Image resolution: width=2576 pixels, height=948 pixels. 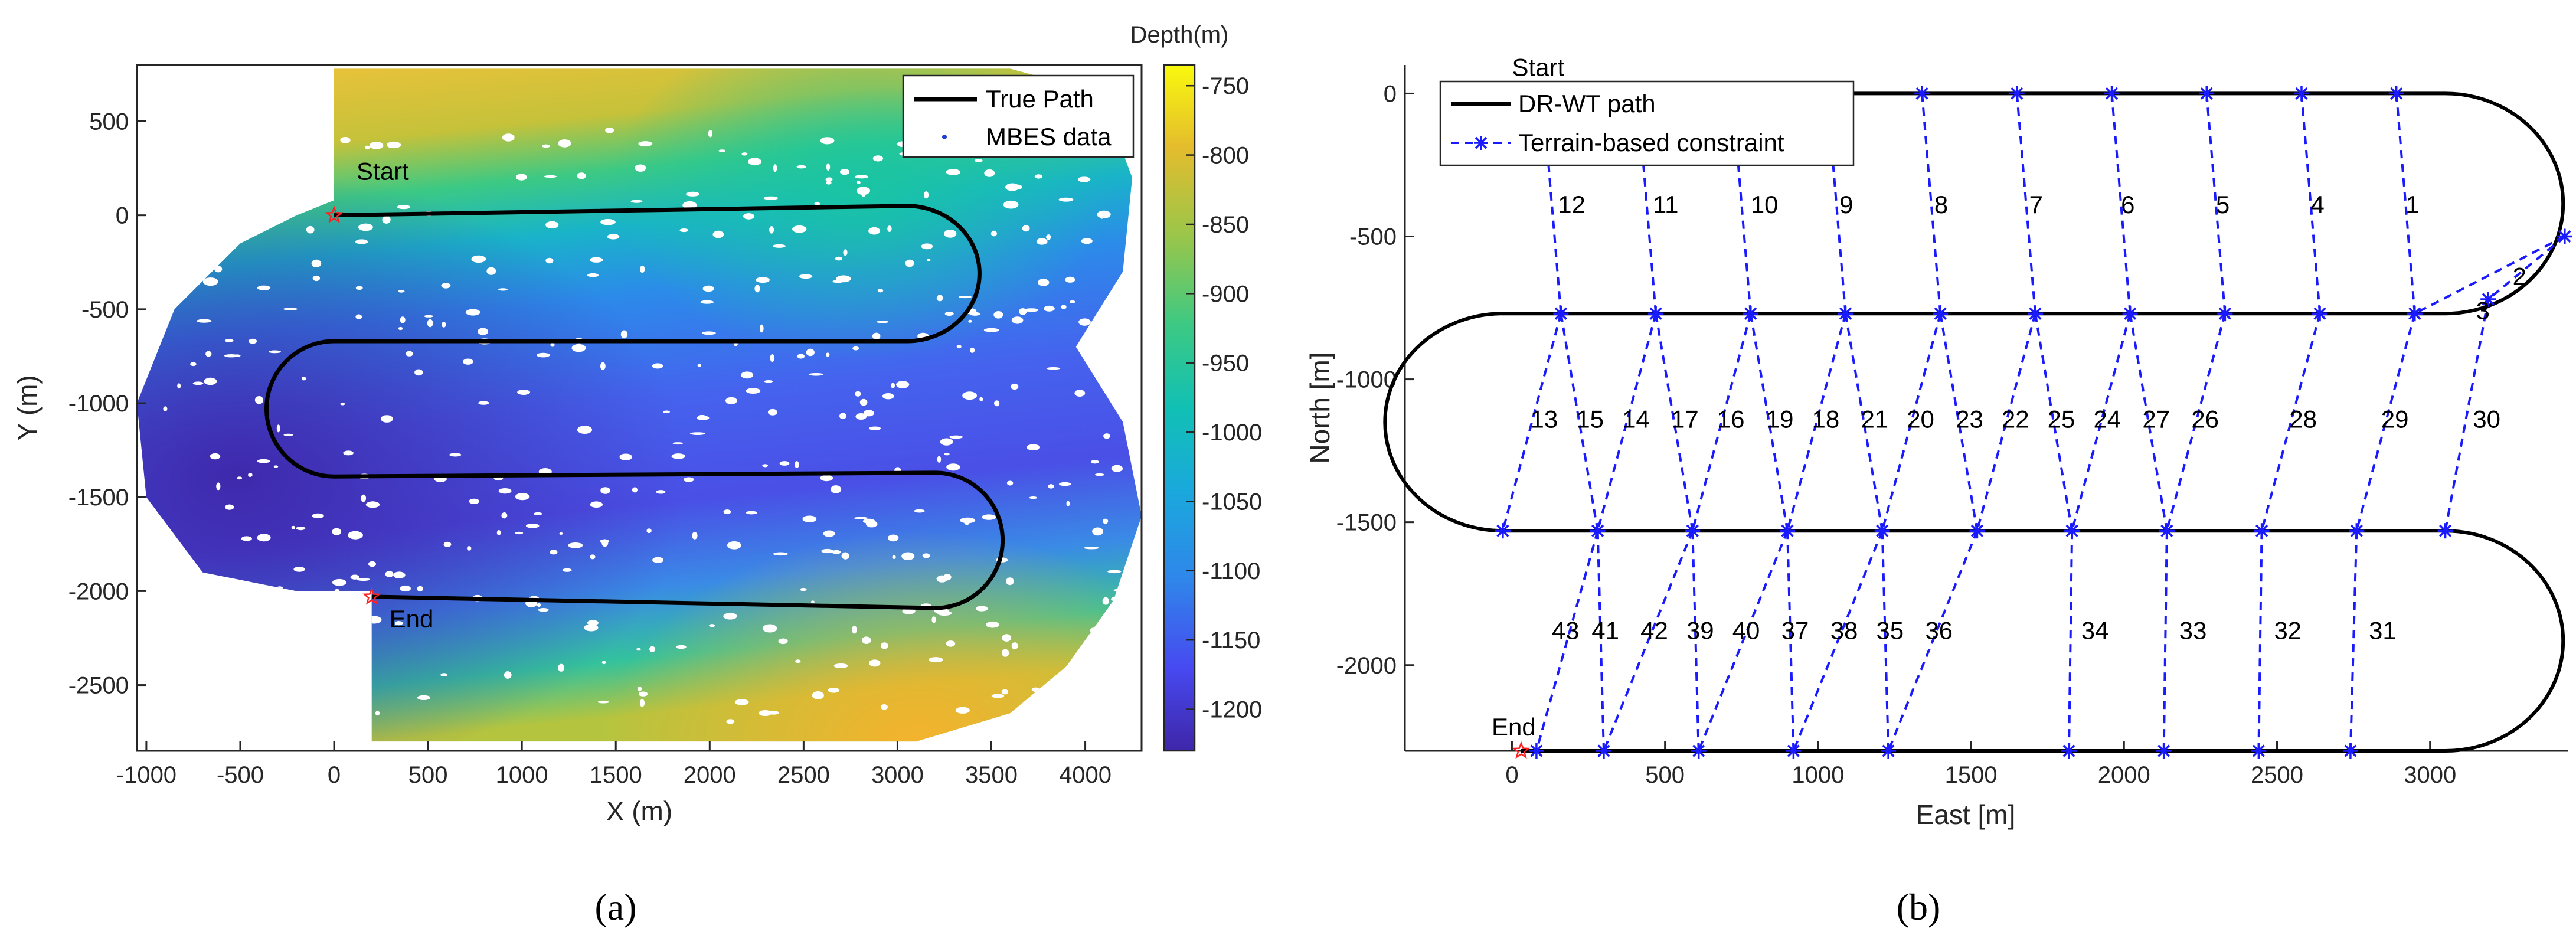 I want to click on y-tick-label-b: -1000, so click(x=1366, y=380).